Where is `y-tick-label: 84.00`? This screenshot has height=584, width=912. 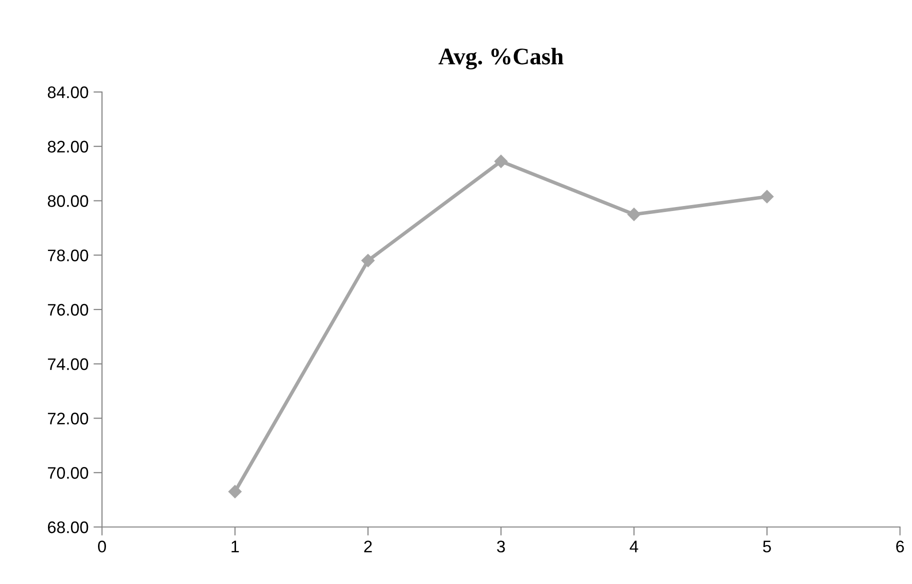
y-tick-label: 84.00 is located at coordinates (68, 92).